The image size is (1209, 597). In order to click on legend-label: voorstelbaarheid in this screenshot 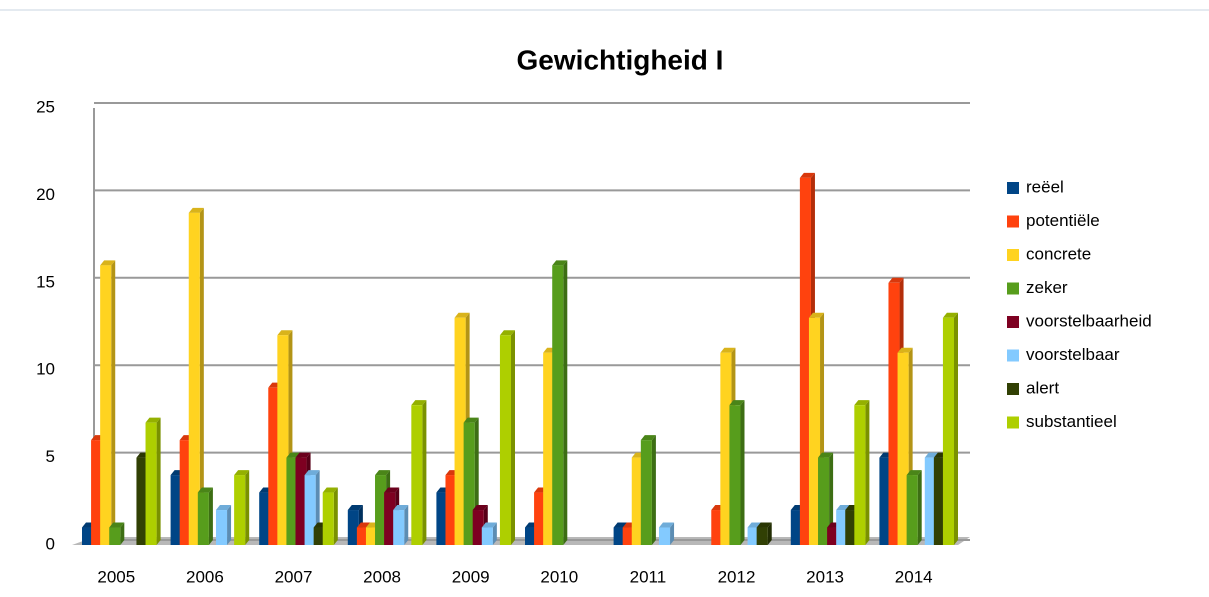, I will do `click(1089, 320)`.